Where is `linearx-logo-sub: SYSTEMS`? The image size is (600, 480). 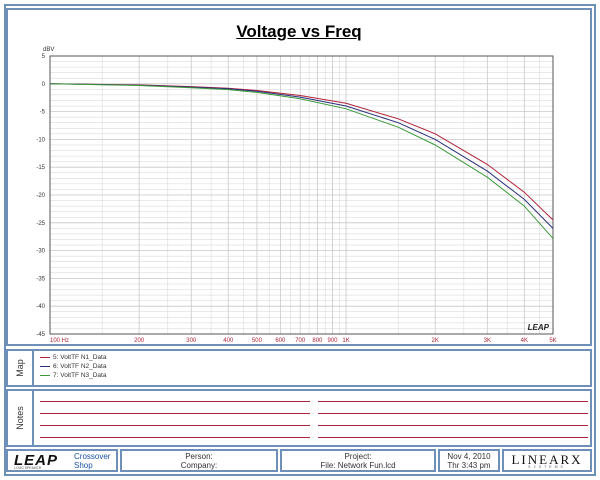 linearx-logo-sub: SYSTEMS is located at coordinates (547, 467).